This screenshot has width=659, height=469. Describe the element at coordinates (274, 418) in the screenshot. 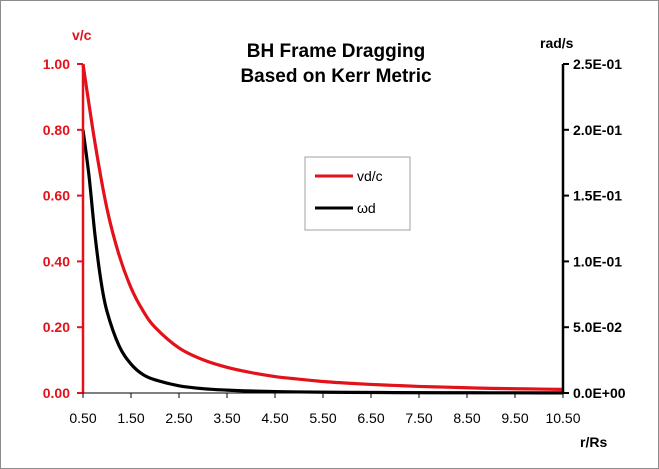

I see `x-axis-tick-label: 4.50` at that location.